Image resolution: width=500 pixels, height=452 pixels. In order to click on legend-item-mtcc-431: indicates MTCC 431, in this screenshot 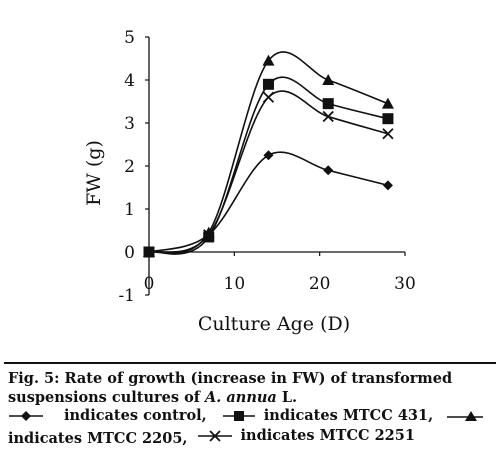, I will do `click(327, 415)`.